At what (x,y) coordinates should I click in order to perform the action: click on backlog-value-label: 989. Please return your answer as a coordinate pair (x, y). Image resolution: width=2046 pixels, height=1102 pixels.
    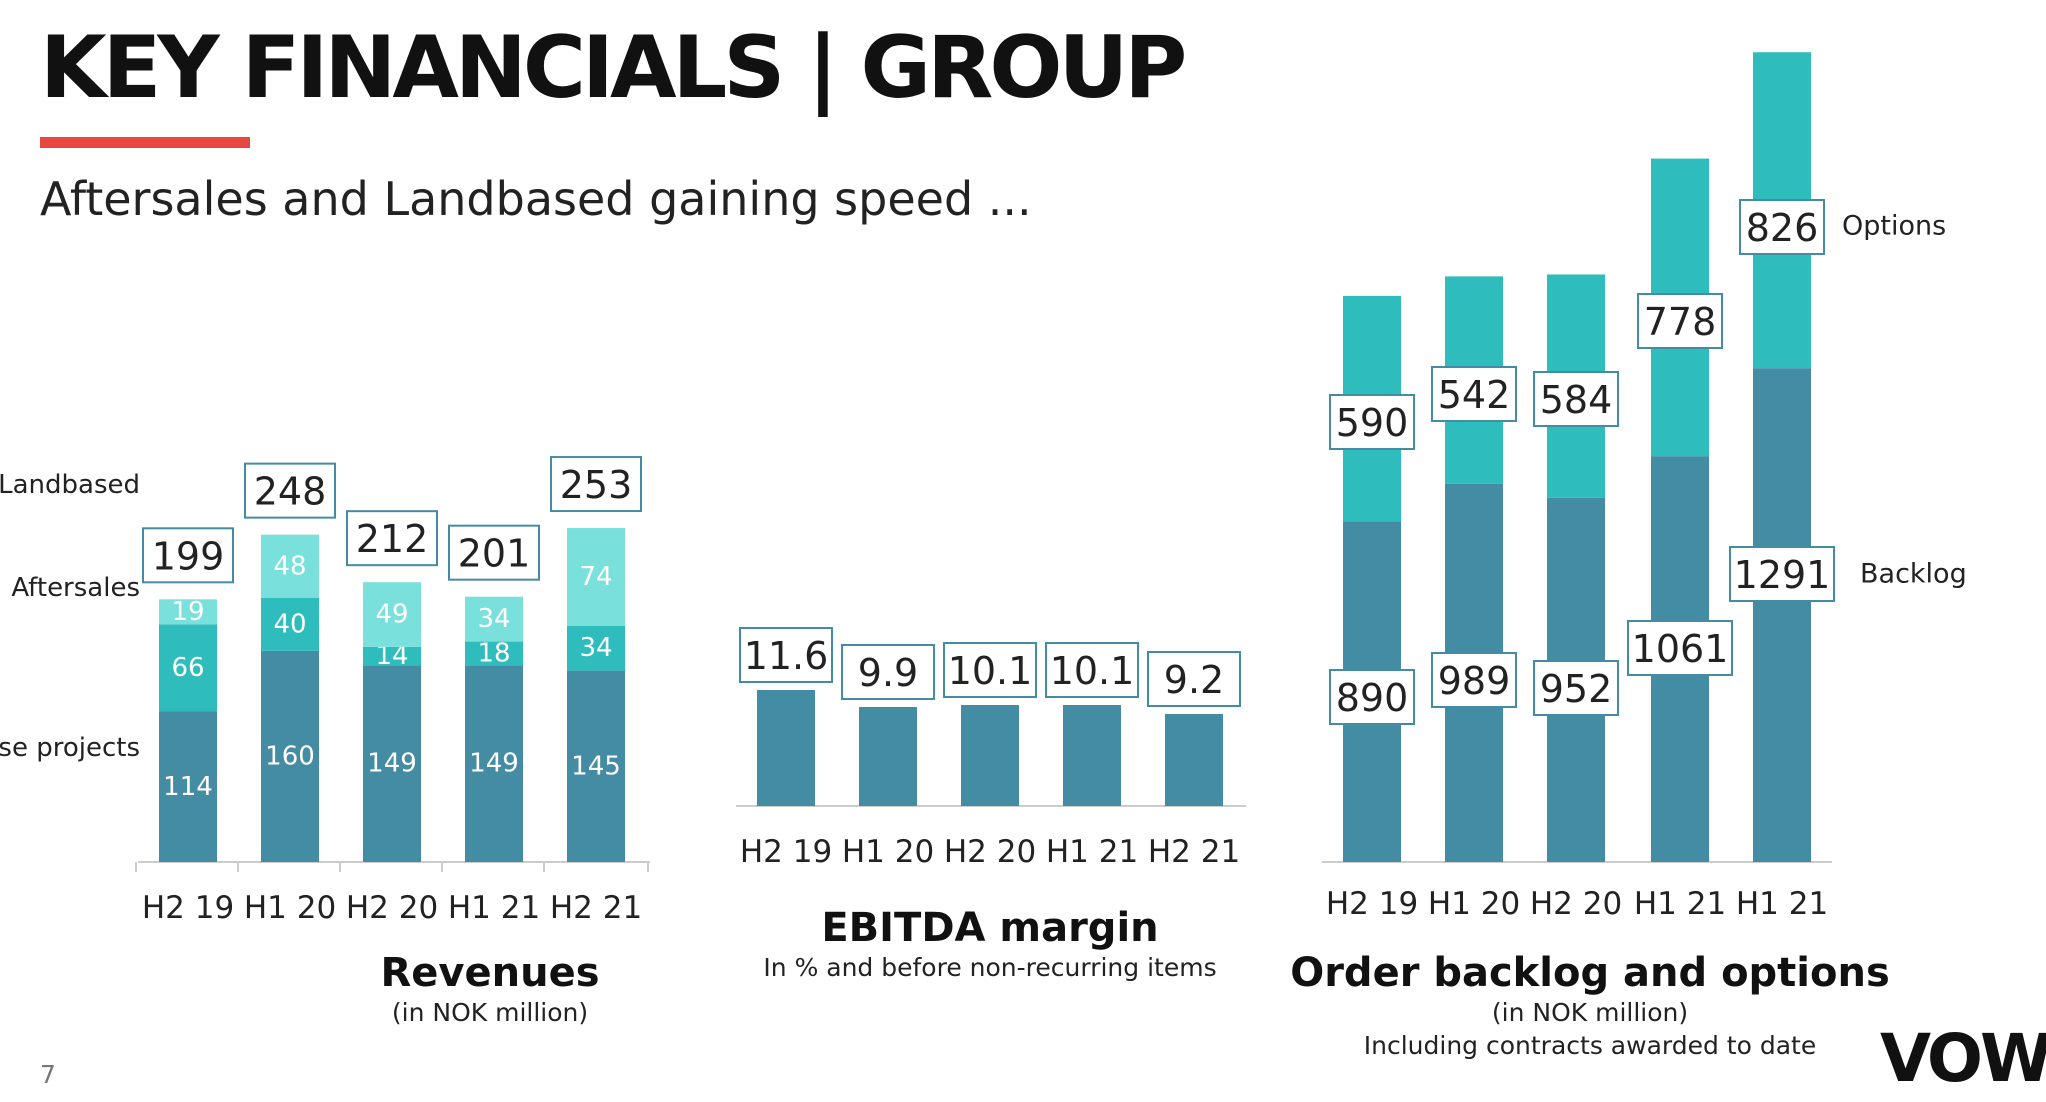
    Looking at the image, I should click on (1474, 681).